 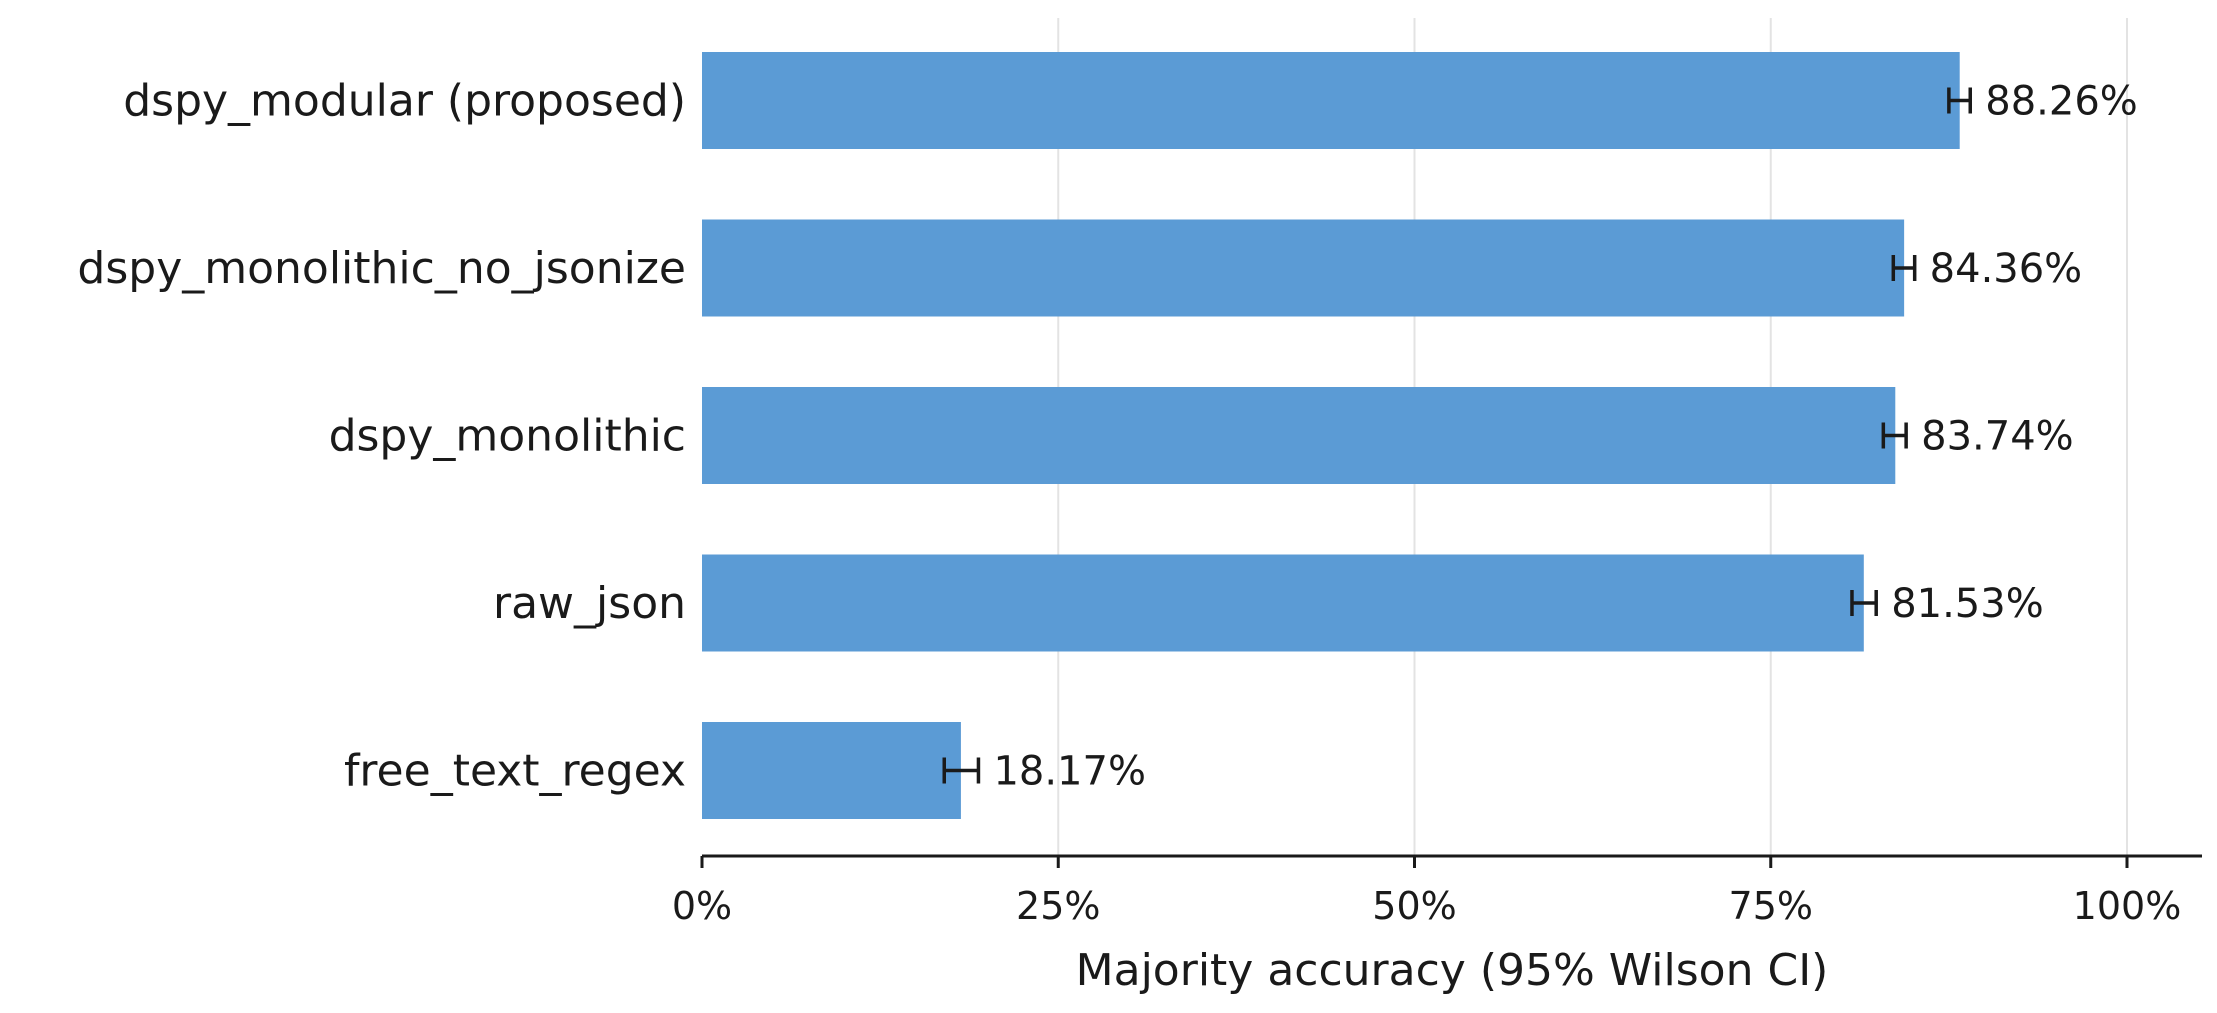 I want to click on category-label: dspy_modular (proposed), so click(x=404, y=101).